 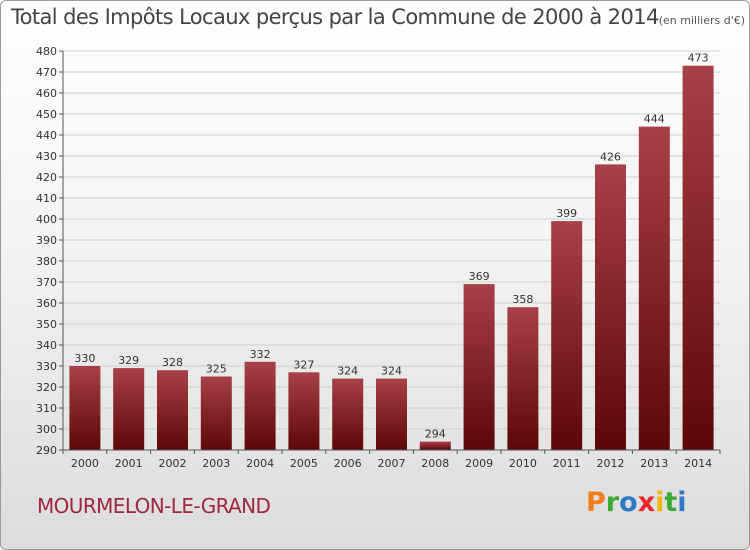 I want to click on bar-2008, so click(x=435, y=445).